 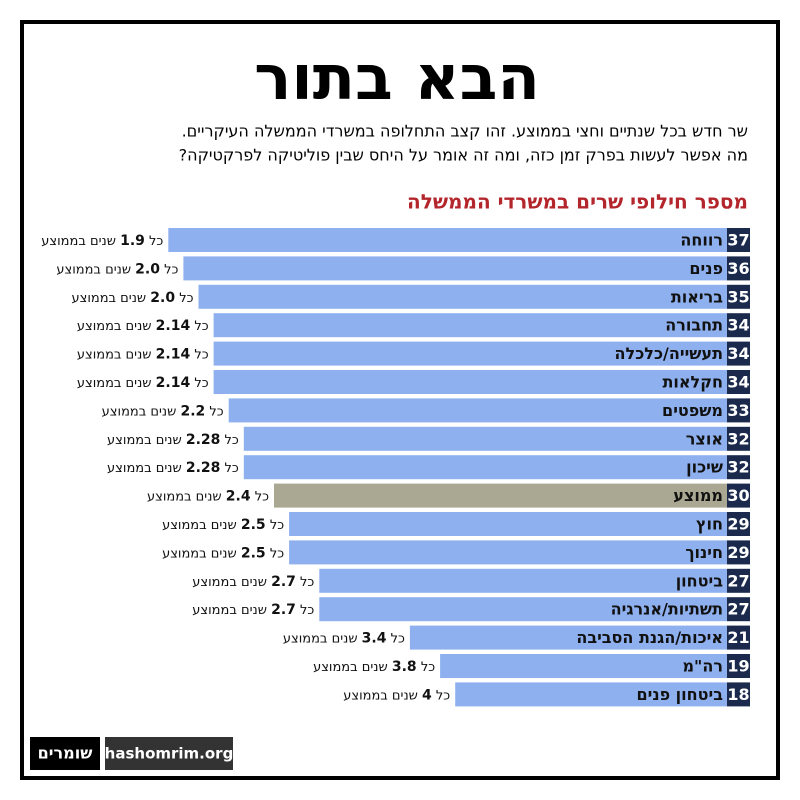 I want to click on years-annotation: כל 3.4 שנים בממוצע, so click(x=344, y=639).